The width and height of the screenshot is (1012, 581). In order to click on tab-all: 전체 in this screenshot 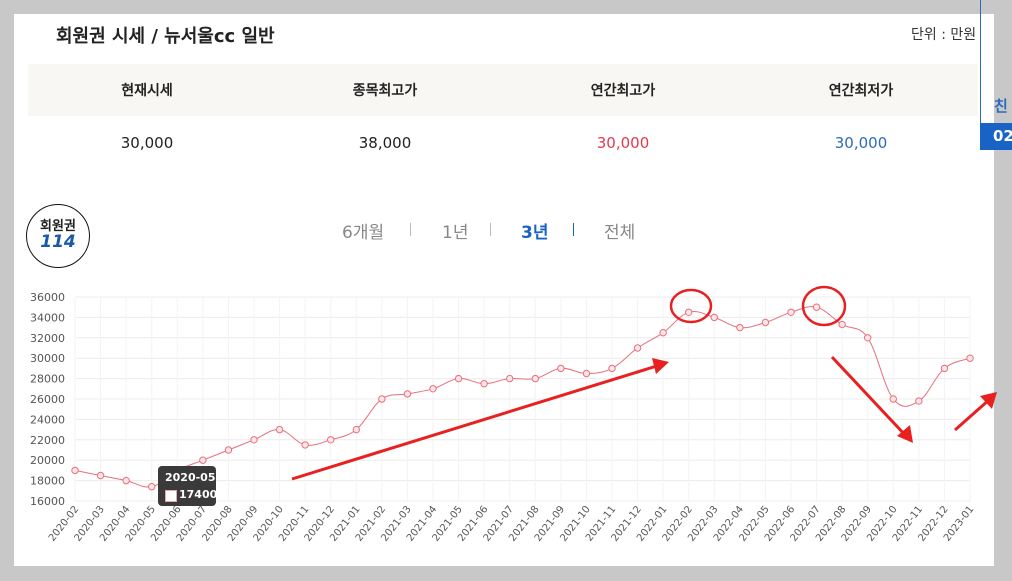, I will do `click(620, 233)`.